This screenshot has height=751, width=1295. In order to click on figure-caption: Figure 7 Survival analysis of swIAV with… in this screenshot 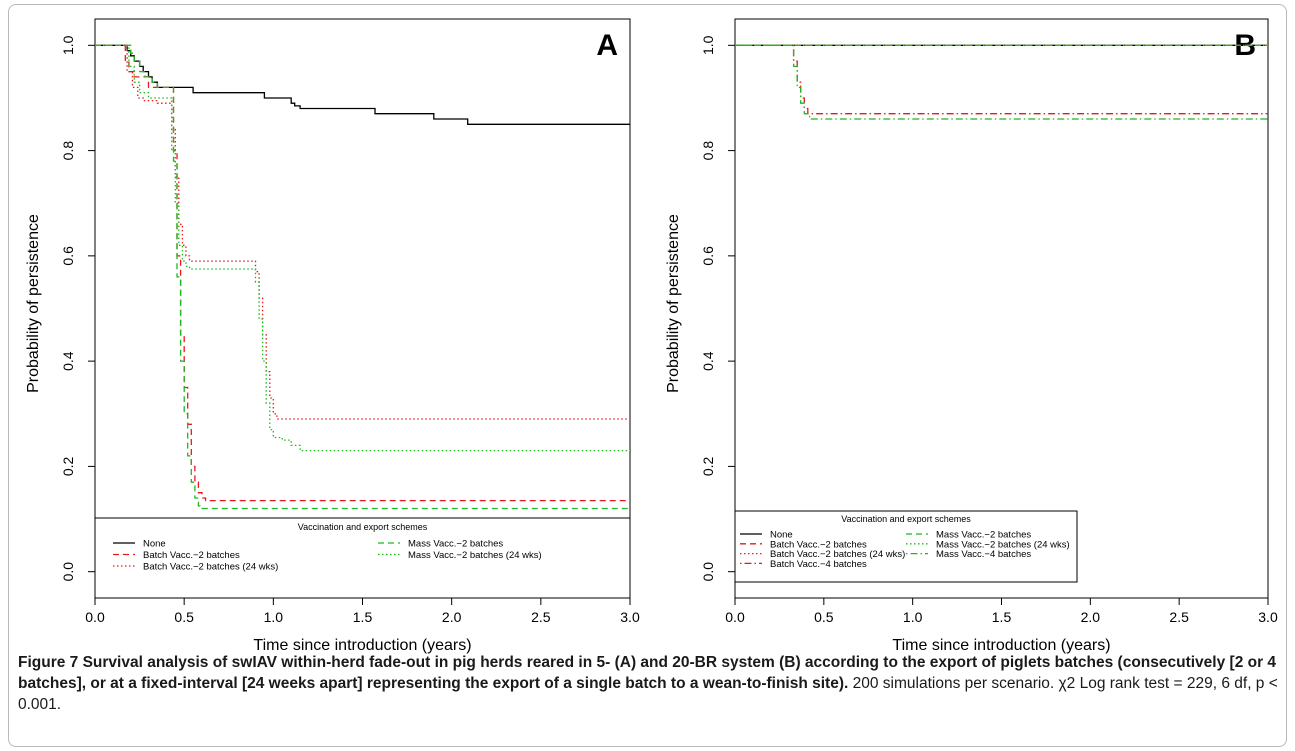, I will do `click(649, 683)`.